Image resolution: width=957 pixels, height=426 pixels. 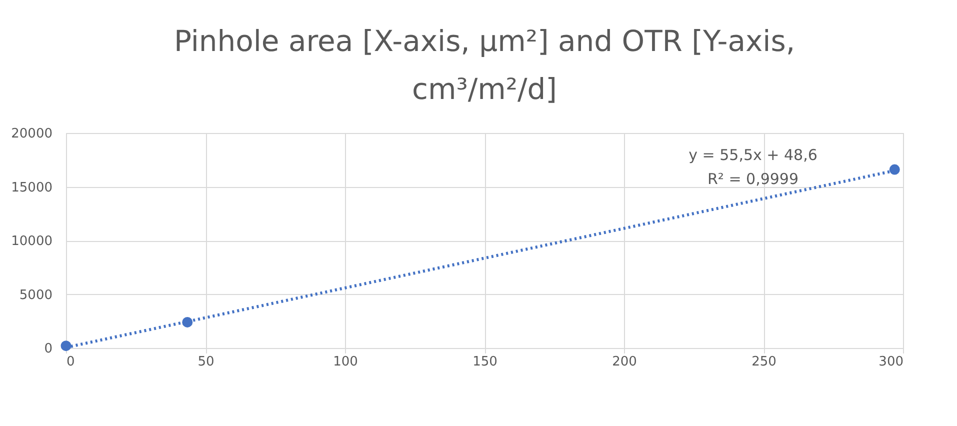 I want to click on y-tick-label: 0, so click(x=48, y=349).